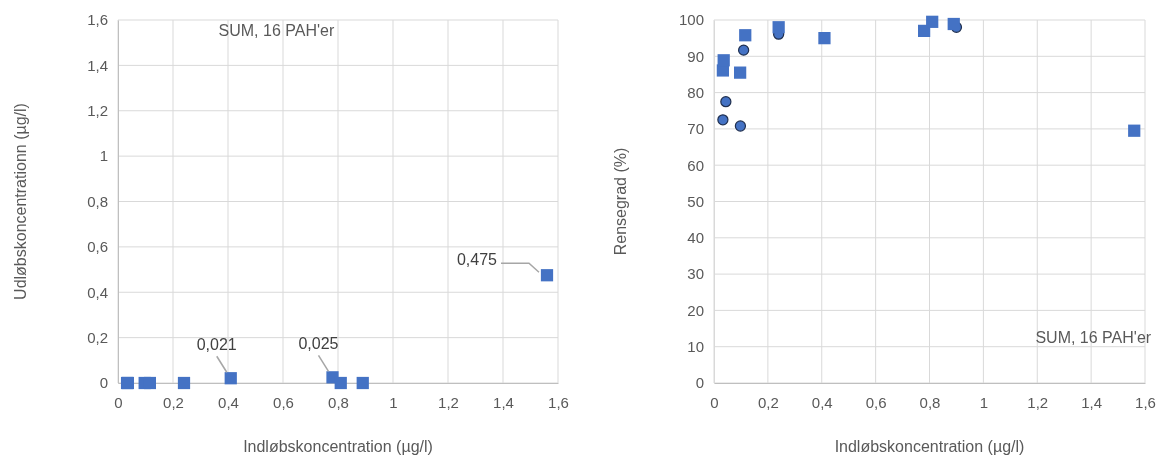 This screenshot has height=461, width=1173. Describe the element at coordinates (695, 56) in the screenshot. I see `y-tick-label: 90` at that location.